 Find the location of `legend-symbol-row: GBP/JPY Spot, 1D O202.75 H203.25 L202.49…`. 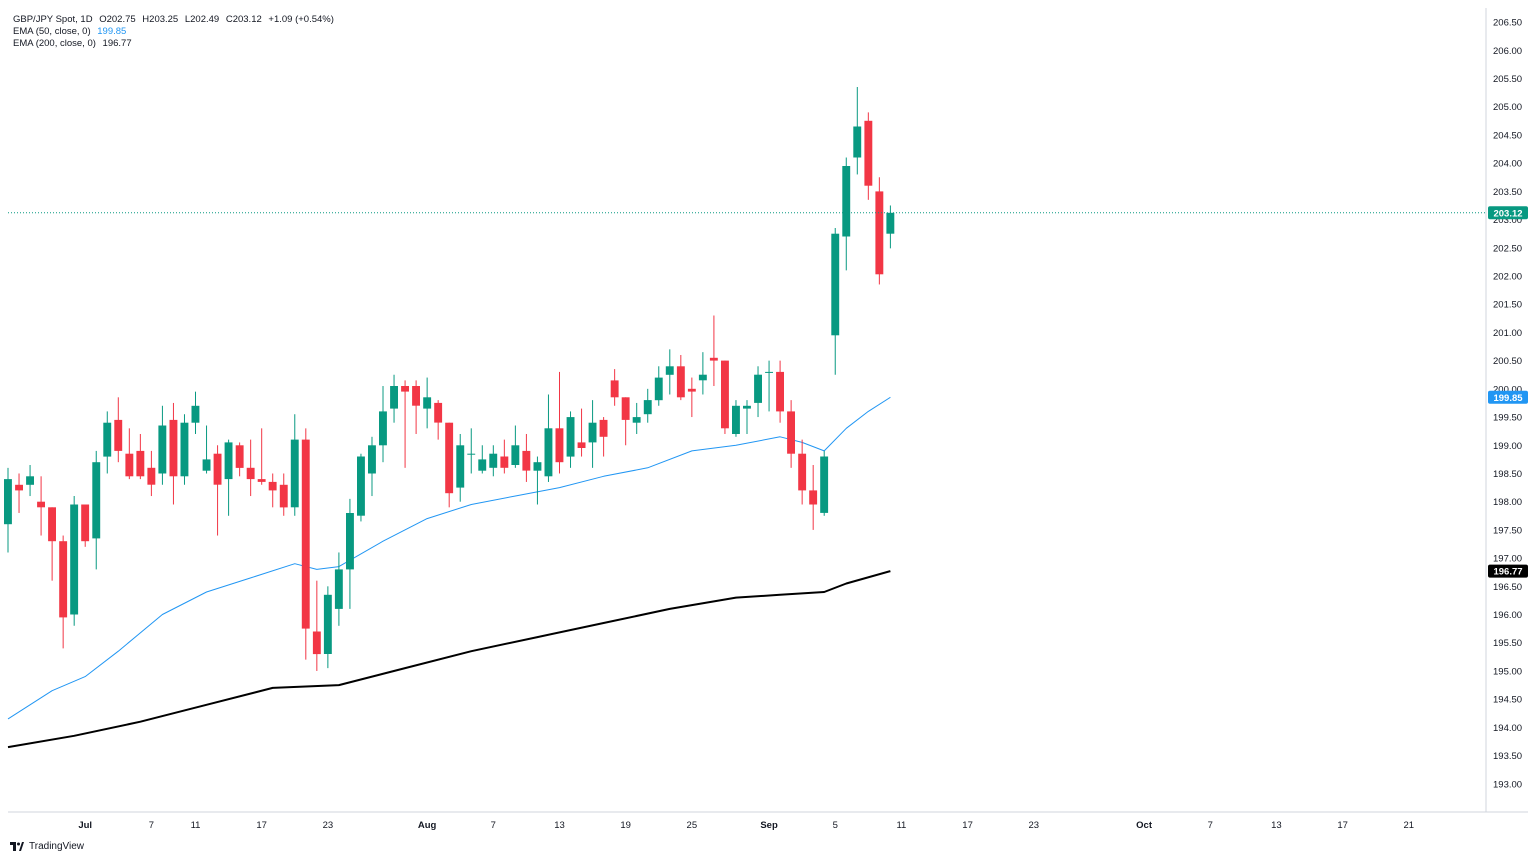

legend-symbol-row: GBP/JPY Spot, 1D O202.75 H203.25 L202.49… is located at coordinates (173, 20).